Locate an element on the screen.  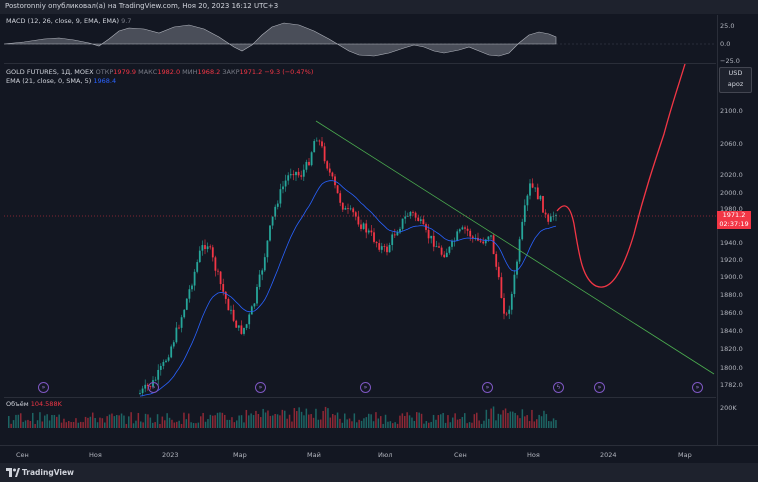
ema-legend: EMA (21, close, 0, SMA, 5) 1968.4 is located at coordinates (61, 81).